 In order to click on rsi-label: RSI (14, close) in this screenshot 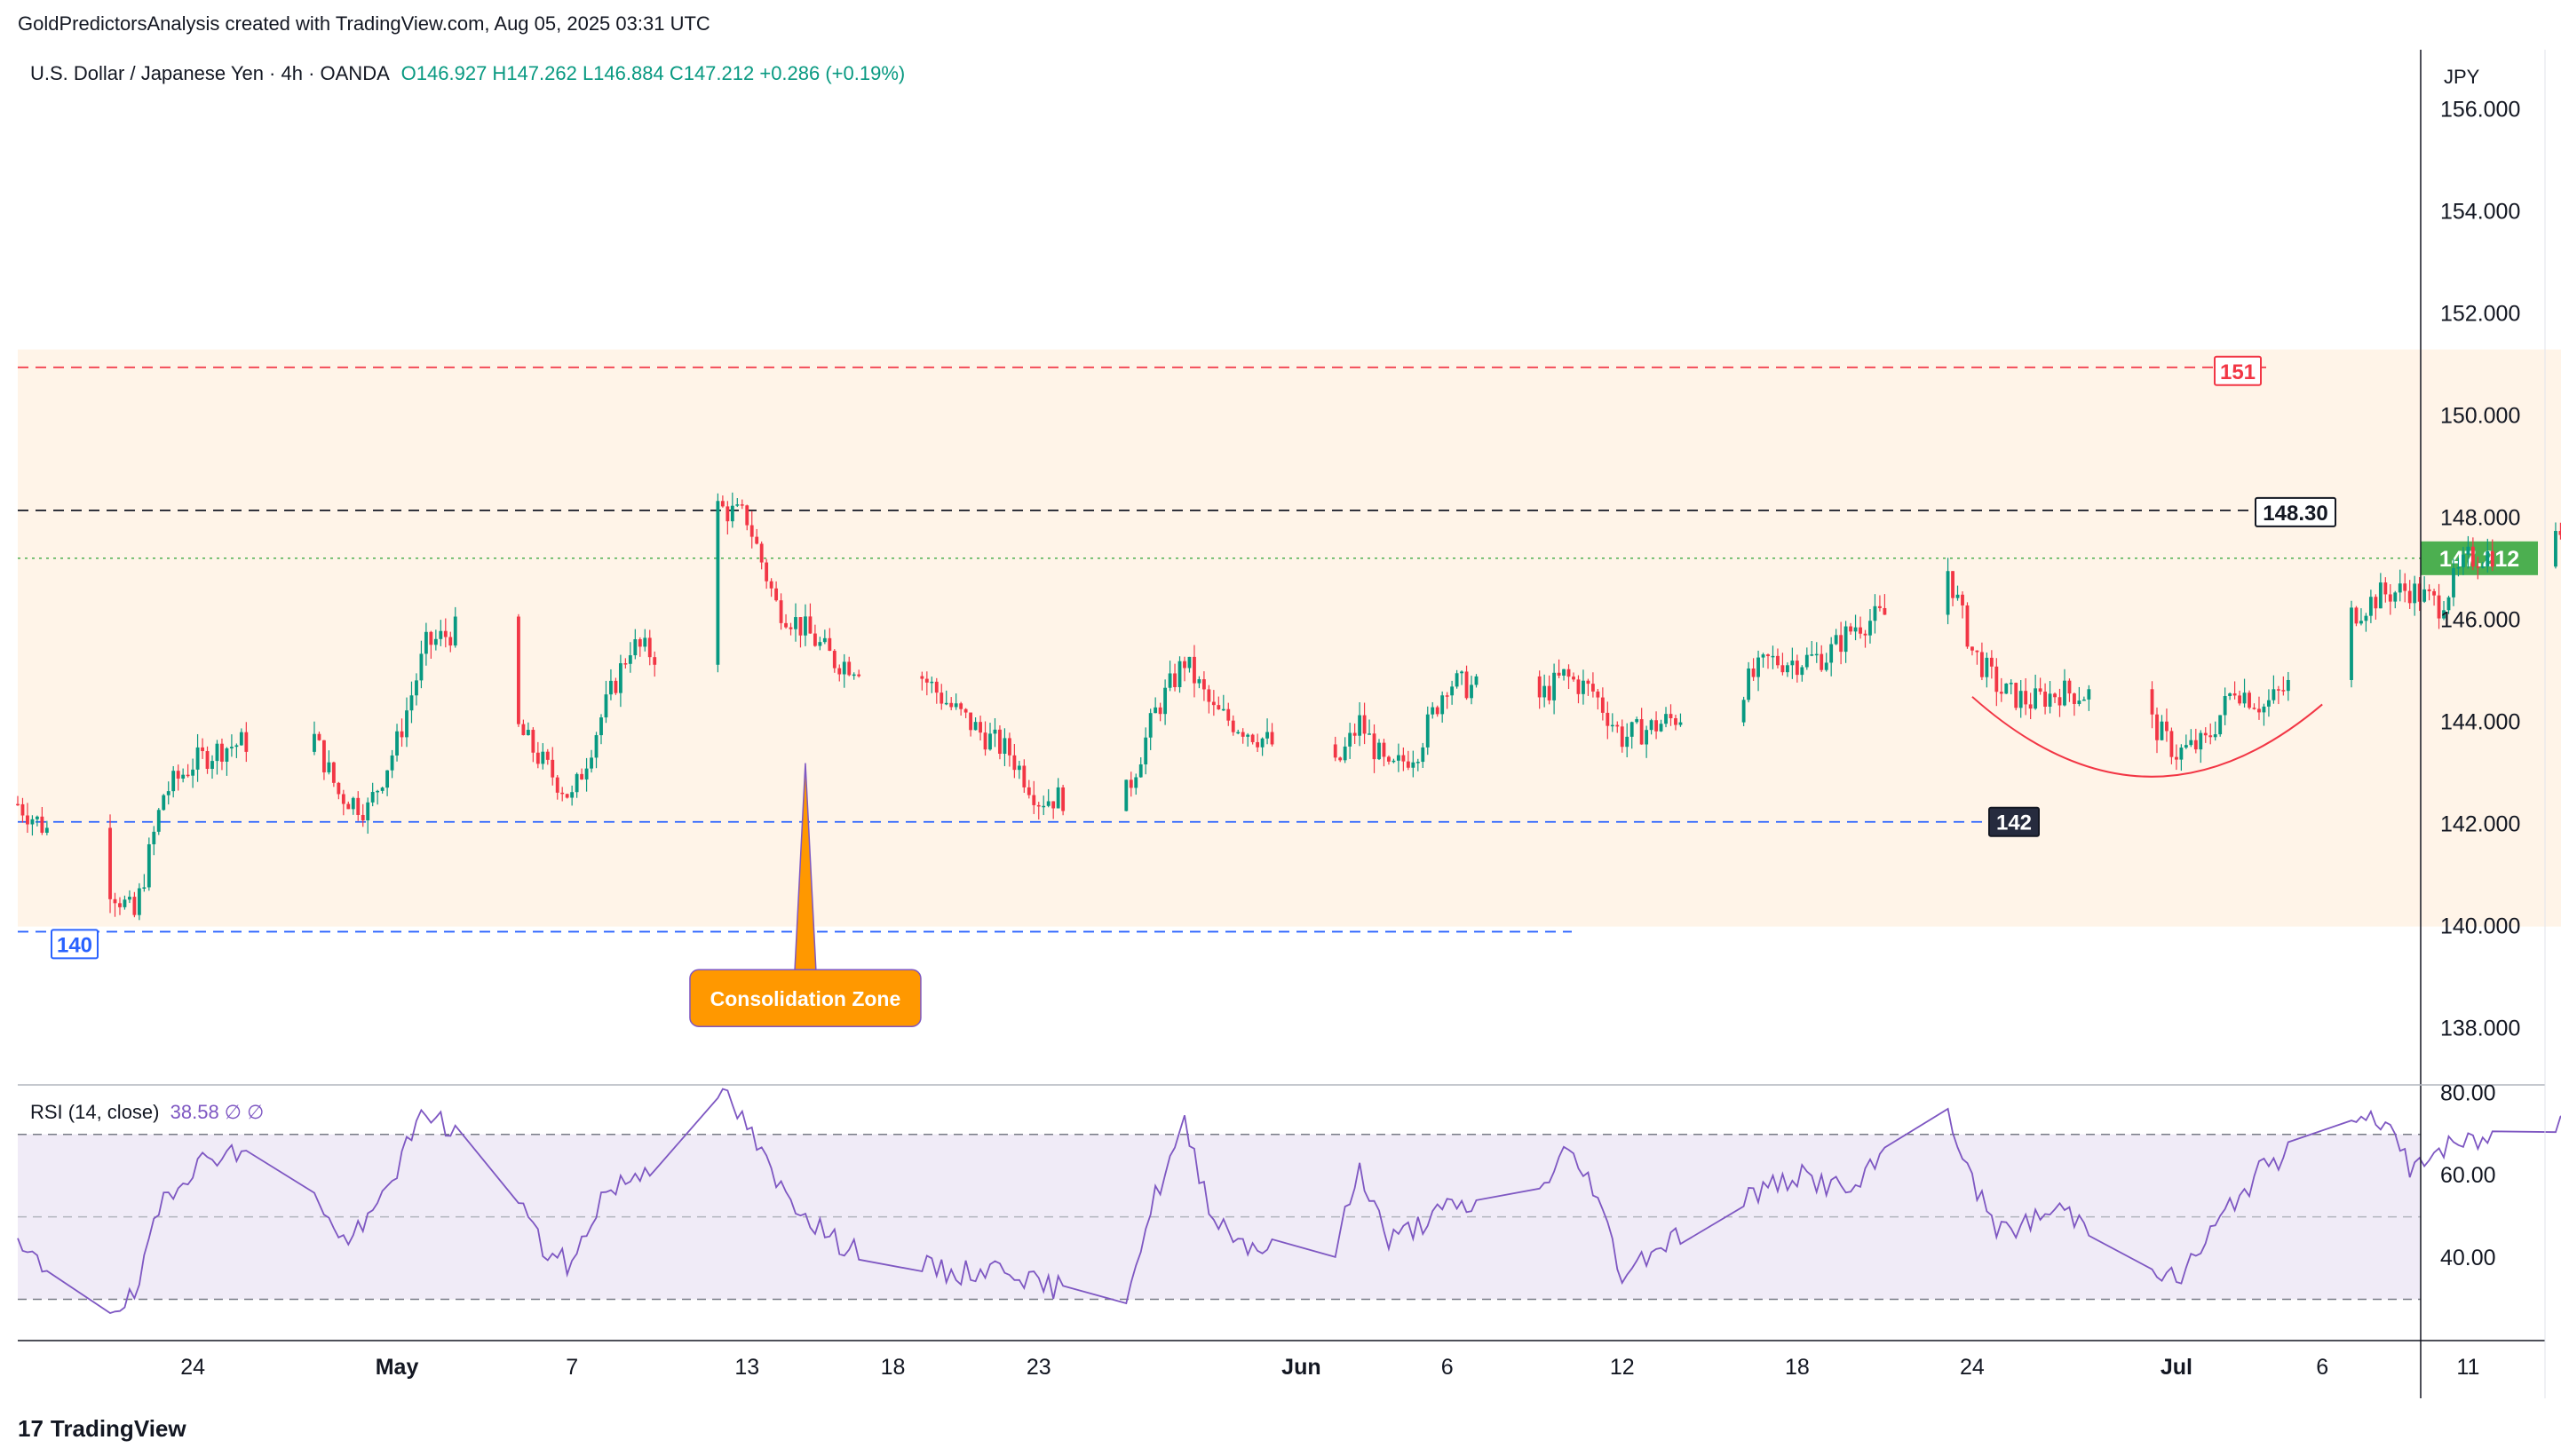, I will do `click(95, 1112)`.